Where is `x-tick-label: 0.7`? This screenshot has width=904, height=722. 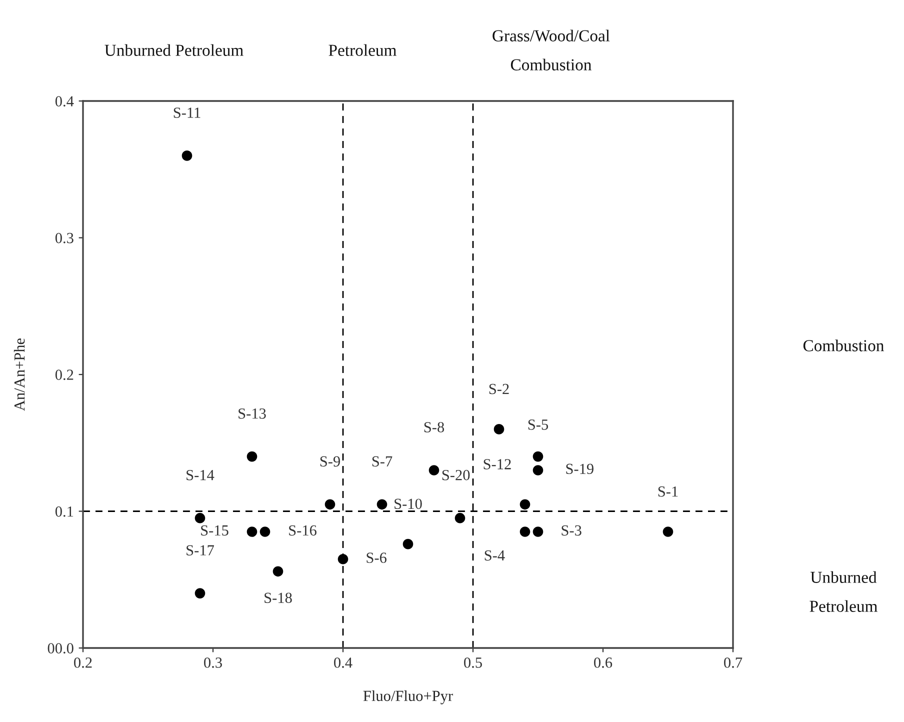 x-tick-label: 0.7 is located at coordinates (733, 662).